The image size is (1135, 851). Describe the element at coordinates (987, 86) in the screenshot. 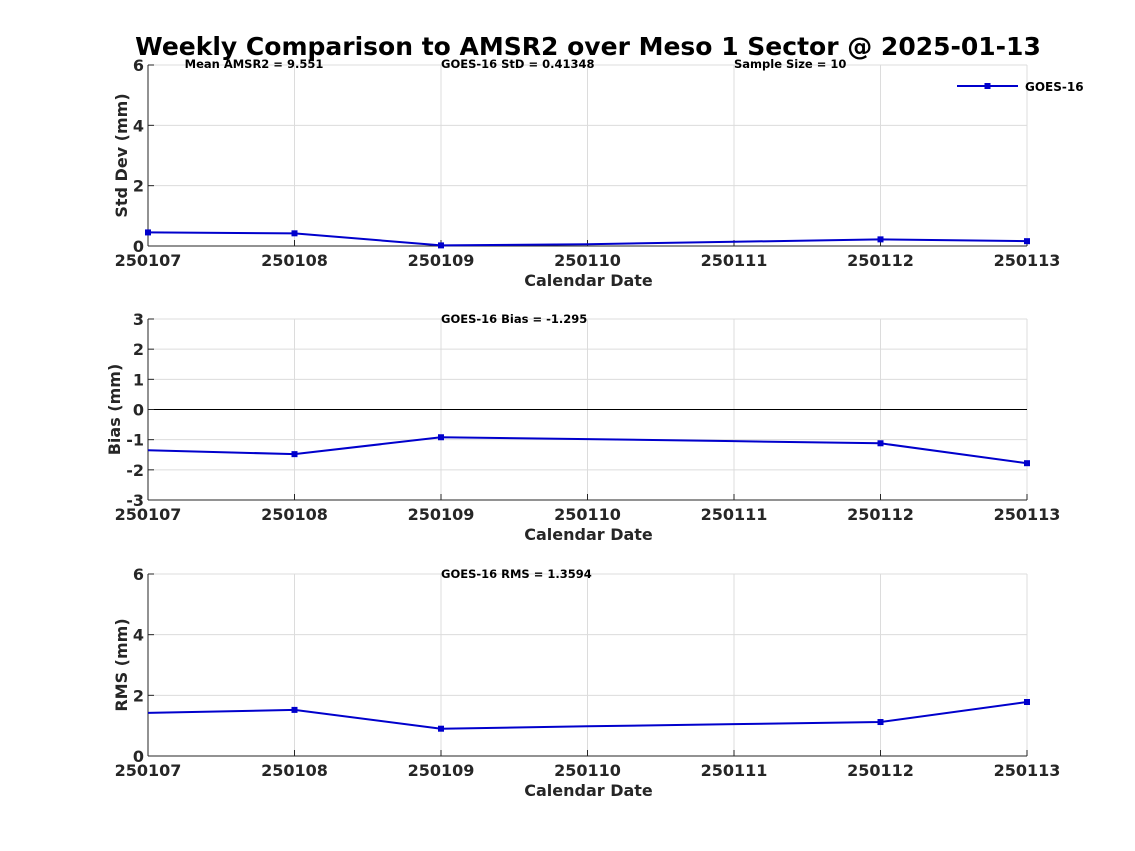

I see `legend-marker` at that location.